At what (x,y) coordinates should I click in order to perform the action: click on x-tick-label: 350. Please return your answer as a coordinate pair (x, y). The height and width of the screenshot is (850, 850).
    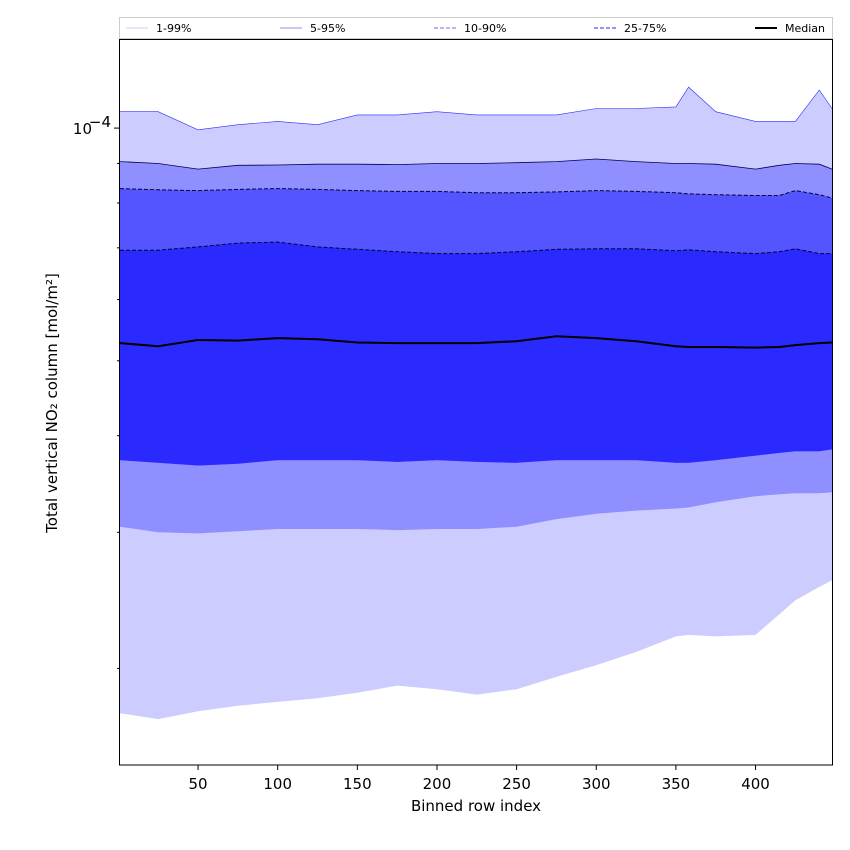
    Looking at the image, I should click on (676, 784).